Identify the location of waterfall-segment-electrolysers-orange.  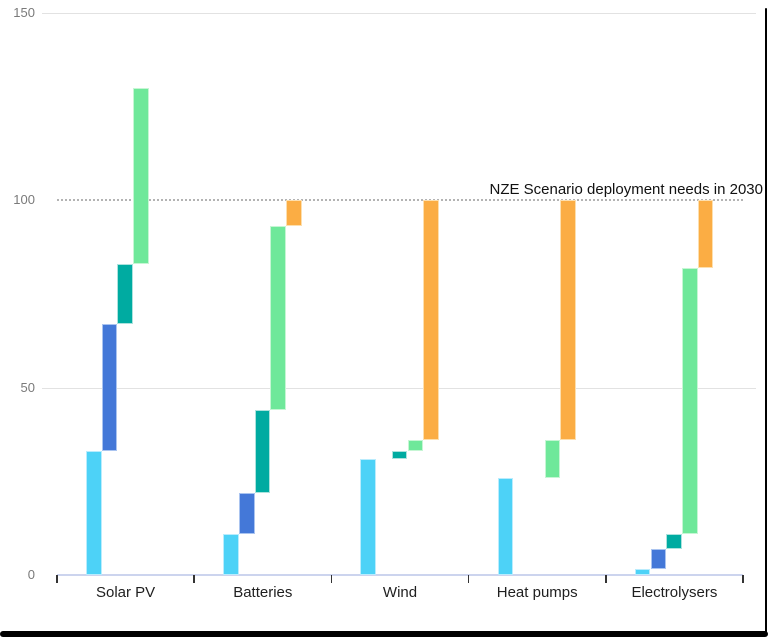
(705, 234).